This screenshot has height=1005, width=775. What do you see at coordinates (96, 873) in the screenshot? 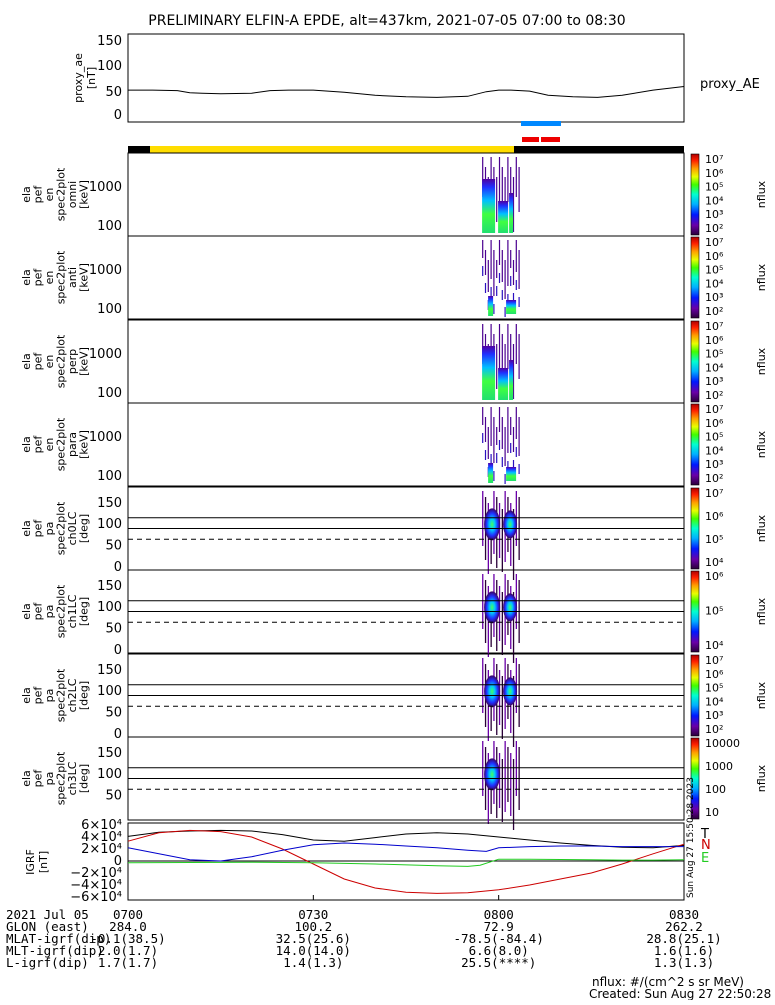
I see `igrf-ytick: −2×10⁴` at bounding box center [96, 873].